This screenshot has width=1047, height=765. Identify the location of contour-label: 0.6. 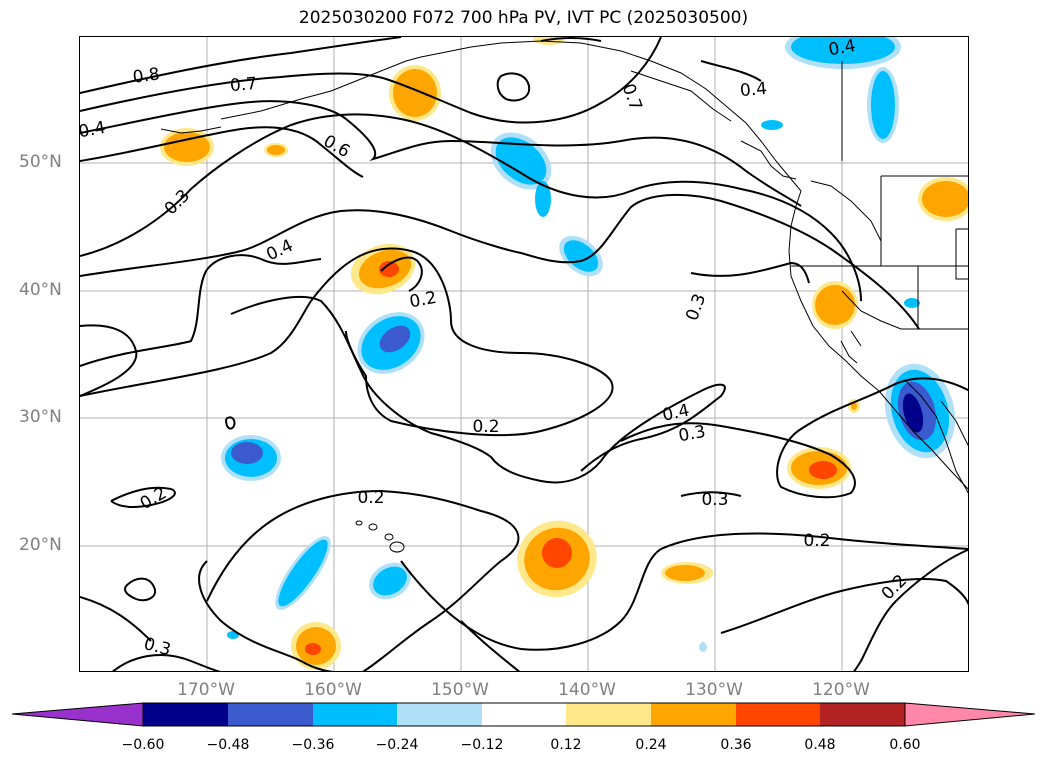
(336, 146).